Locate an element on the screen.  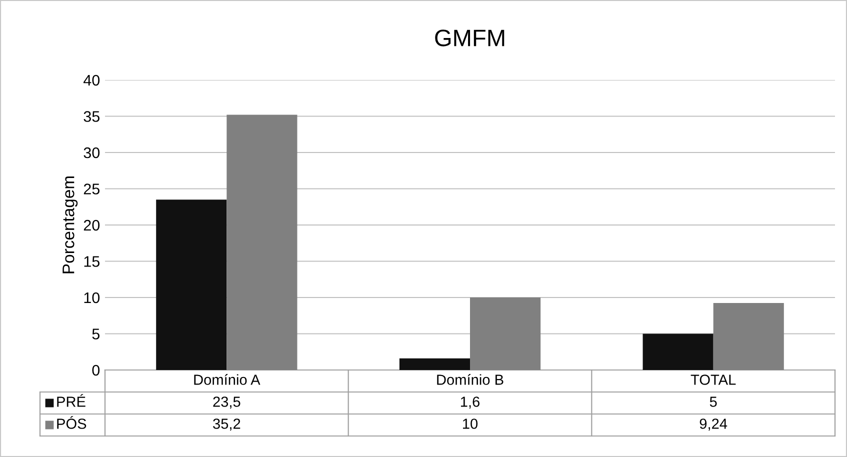
y-tick-label: 10 is located at coordinates (92, 298).